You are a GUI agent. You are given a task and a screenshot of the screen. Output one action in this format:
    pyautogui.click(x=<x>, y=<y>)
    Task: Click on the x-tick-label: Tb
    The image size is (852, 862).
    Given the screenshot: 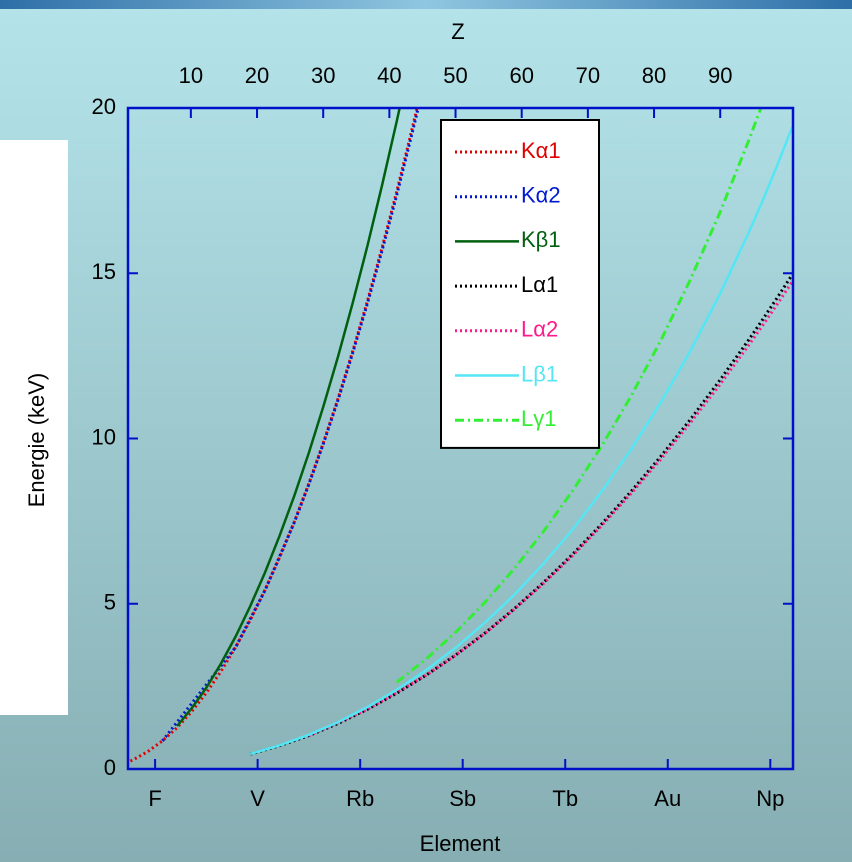 What is the action you would take?
    pyautogui.click(x=565, y=798)
    